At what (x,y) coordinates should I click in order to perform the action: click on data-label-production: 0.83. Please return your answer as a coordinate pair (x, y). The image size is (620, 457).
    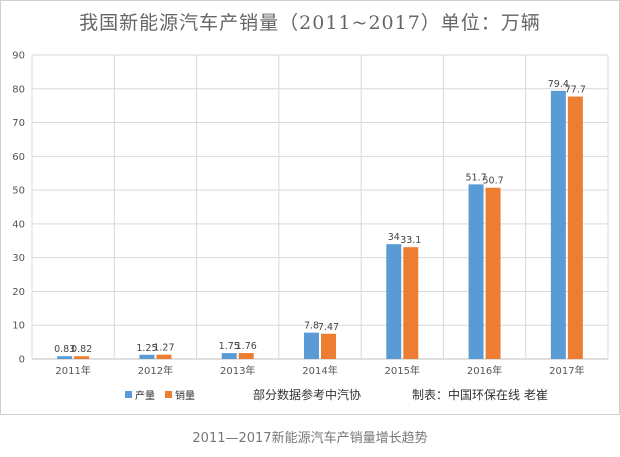
    Looking at the image, I should click on (64, 349).